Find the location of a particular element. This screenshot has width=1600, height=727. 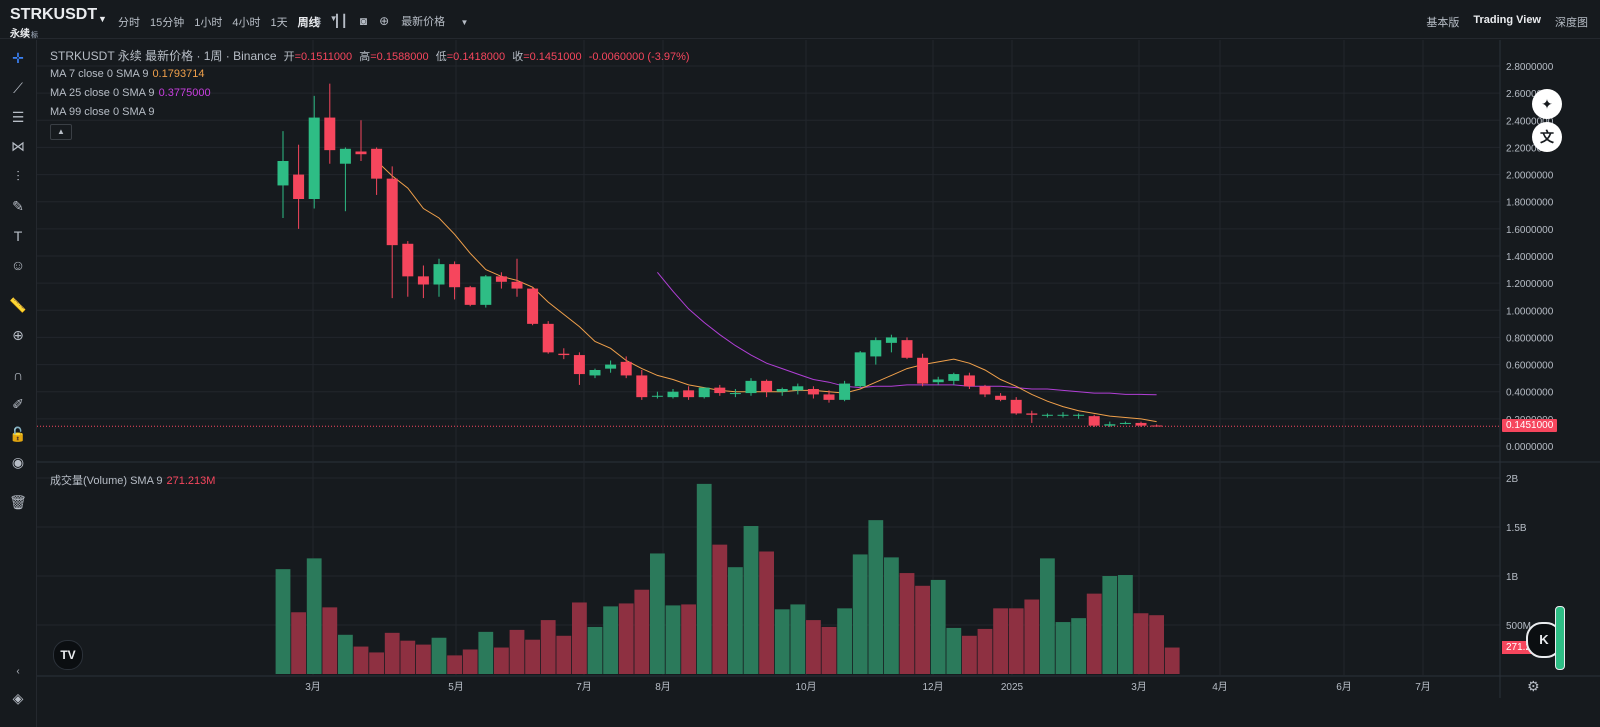

view-mode-basic: 基本版 is located at coordinates (1443, 23).